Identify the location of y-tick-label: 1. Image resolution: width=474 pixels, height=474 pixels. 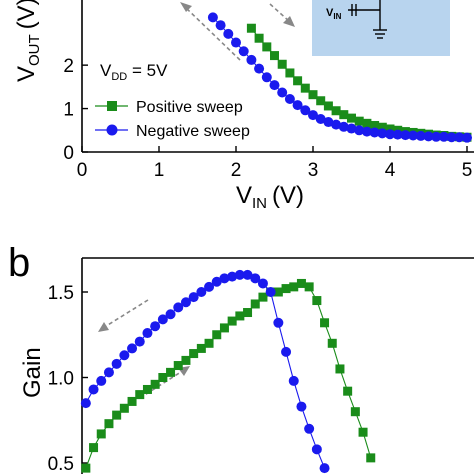
(68, 110).